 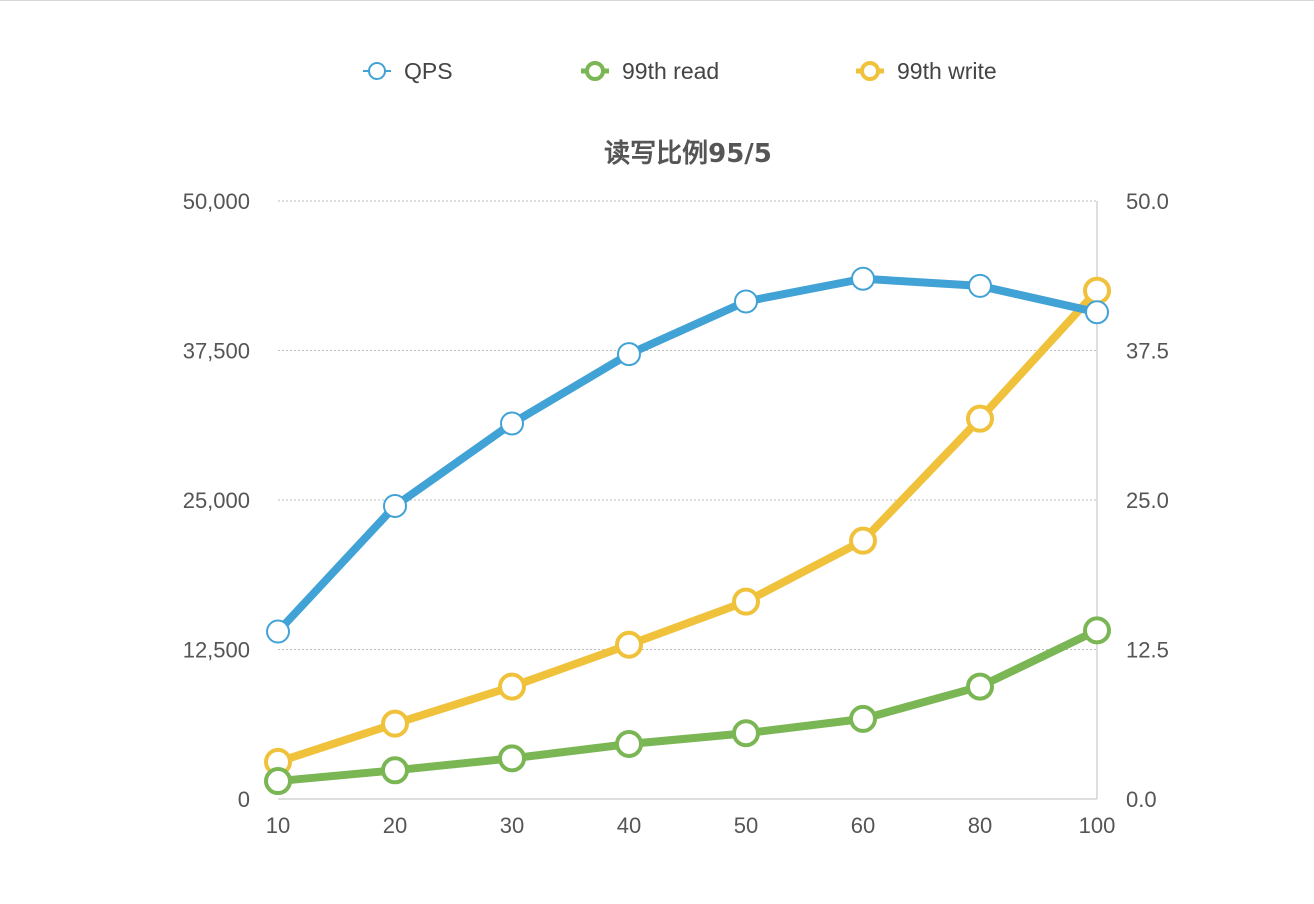 I want to click on x-tick-label: 40, so click(x=629, y=825).